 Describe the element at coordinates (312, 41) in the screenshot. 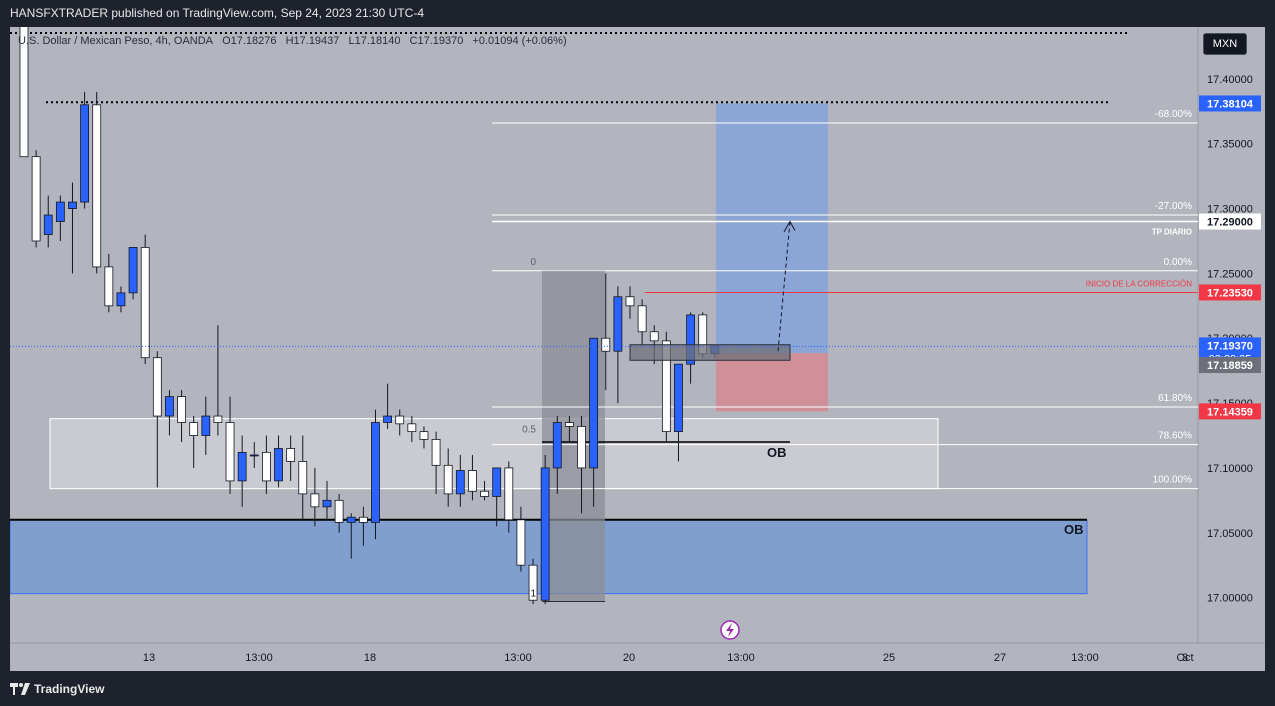

I see `ohlc-high: H17.19437` at that location.